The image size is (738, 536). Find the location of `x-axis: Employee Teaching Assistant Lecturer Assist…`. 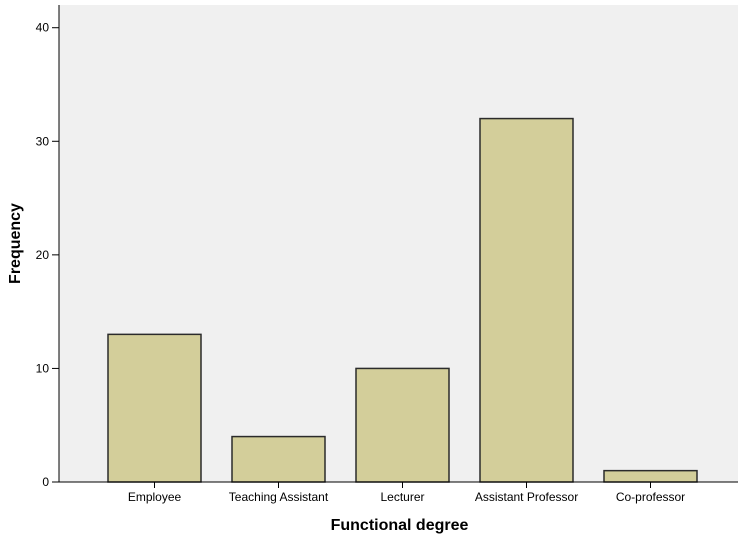

x-axis: Employee Teaching Assistant Lecturer Assist… is located at coordinates (398, 492).